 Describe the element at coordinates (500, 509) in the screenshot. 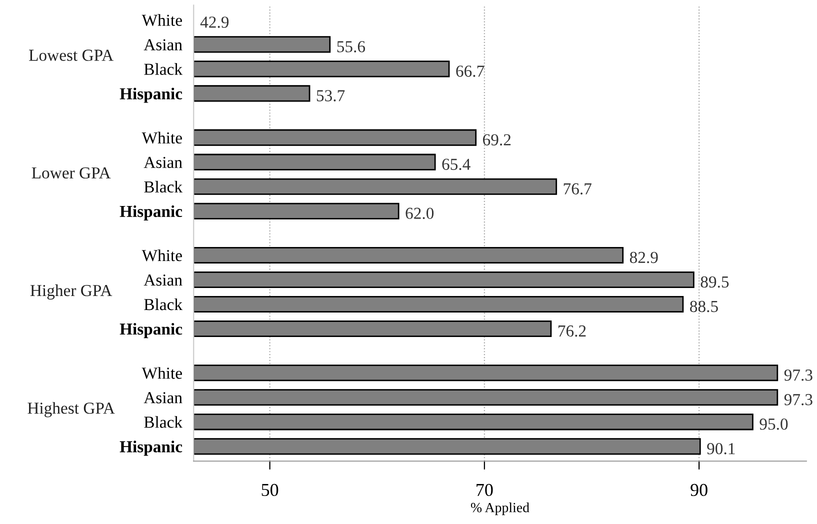

I see `x-axis-title: % Applied` at that location.